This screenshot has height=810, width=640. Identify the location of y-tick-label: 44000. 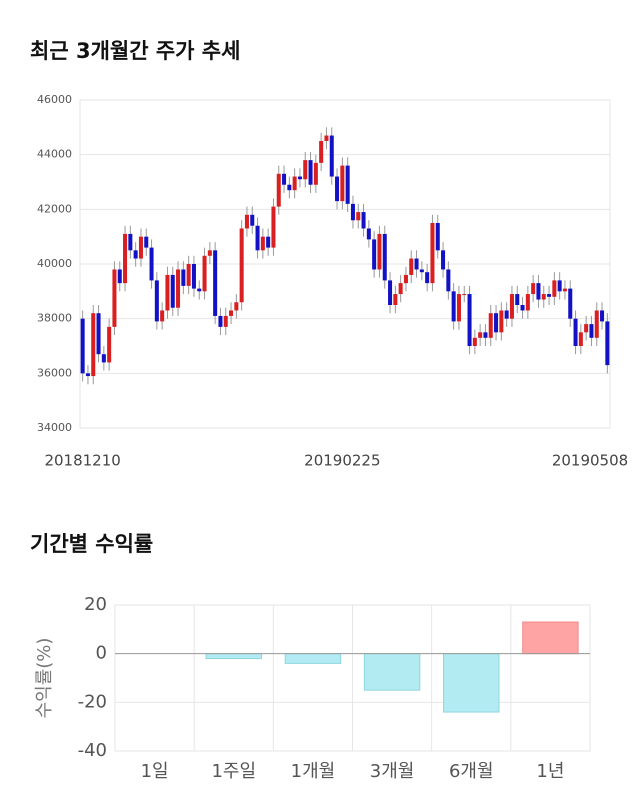
(54, 154).